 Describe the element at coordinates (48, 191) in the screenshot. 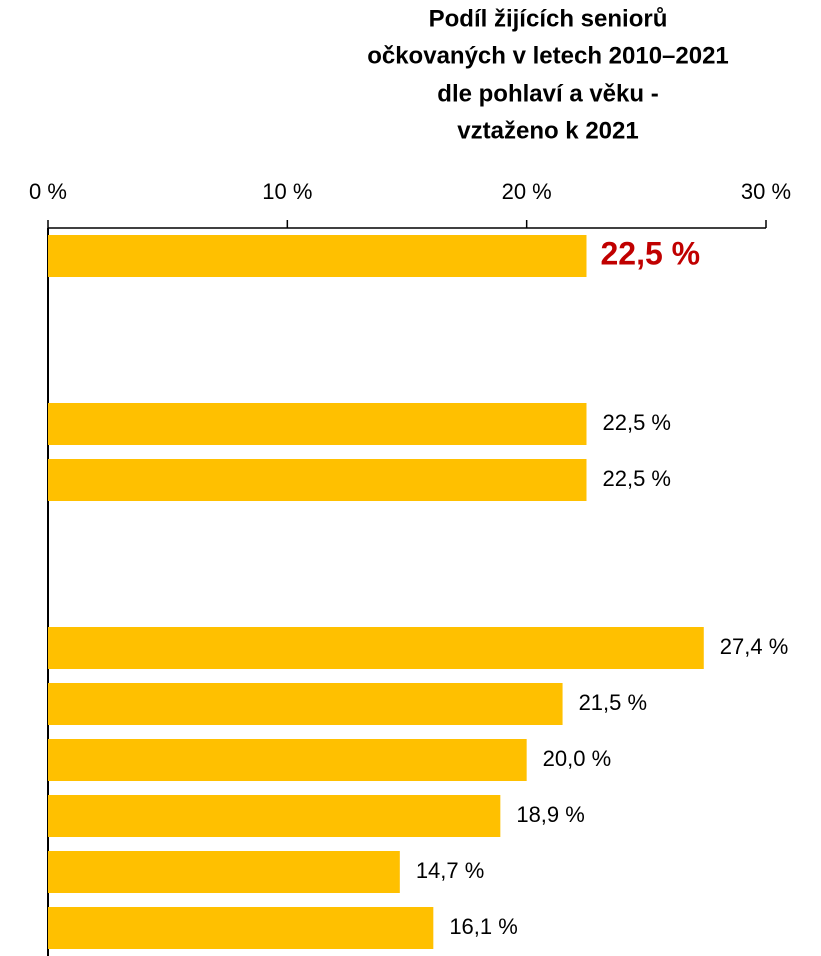

I see `x-tick-label: 0 %` at that location.